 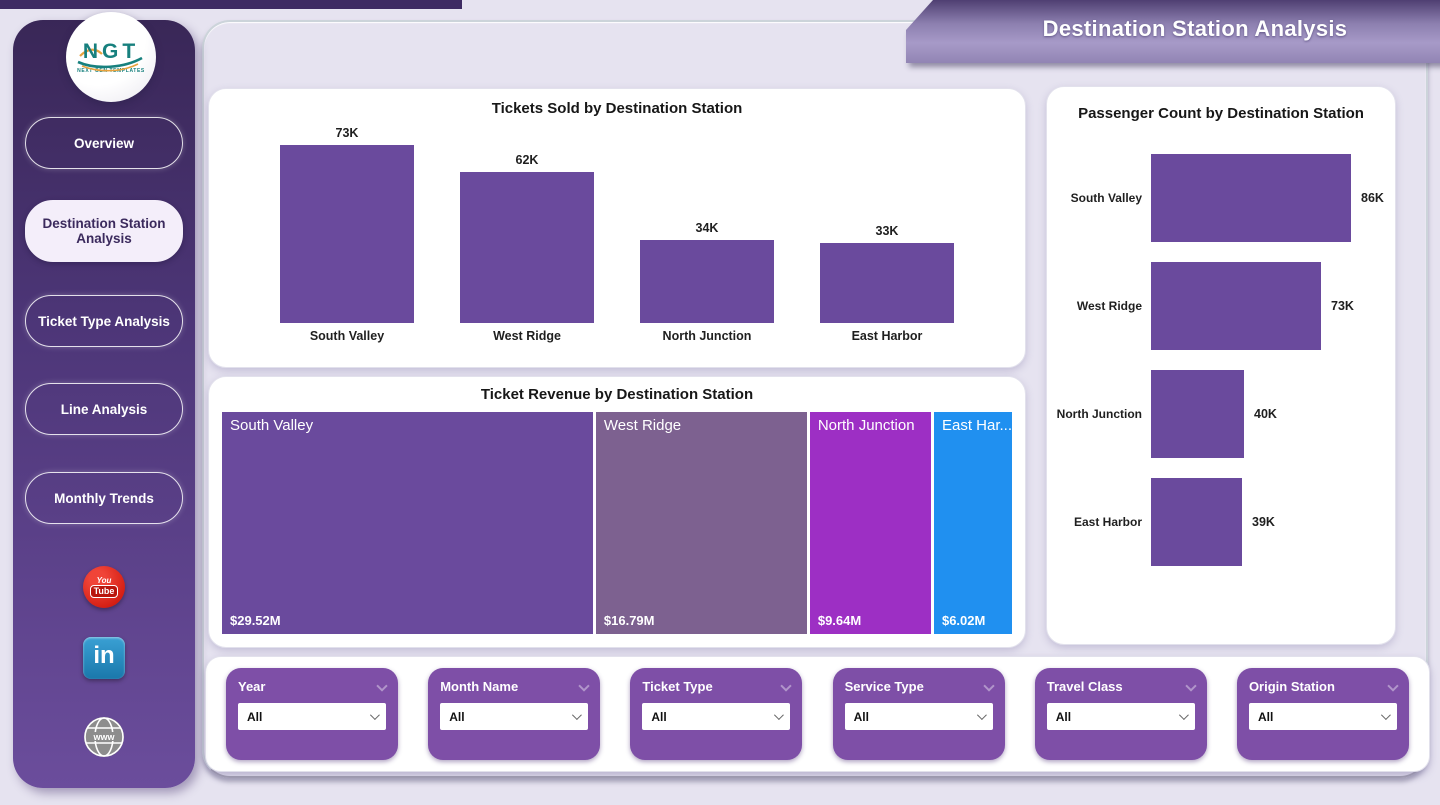 What do you see at coordinates (1106, 198) in the screenshot?
I see `hbar-category-label: South Valley` at bounding box center [1106, 198].